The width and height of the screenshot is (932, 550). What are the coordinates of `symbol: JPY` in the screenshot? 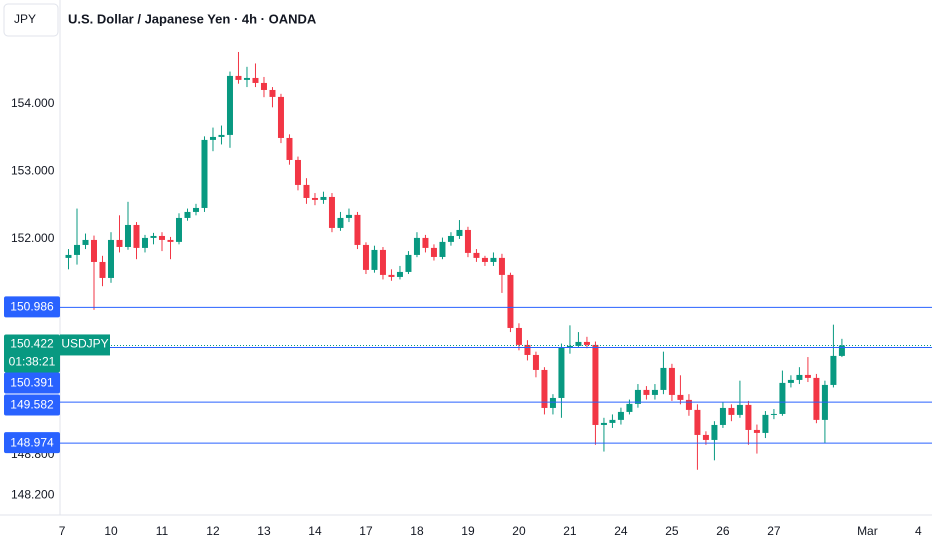 It's located at (25, 19).